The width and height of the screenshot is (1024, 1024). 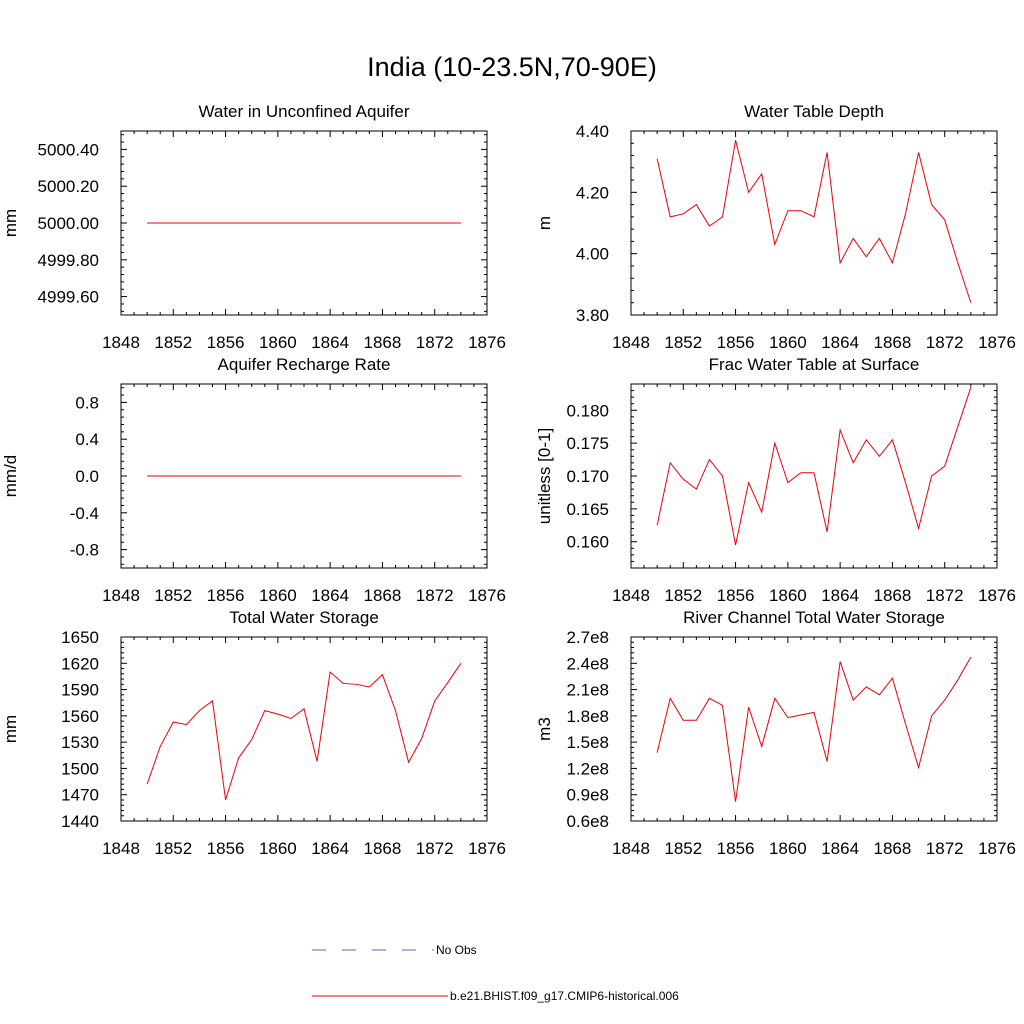 What do you see at coordinates (80, 690) in the screenshot?
I see `y-tick-label: 1590` at bounding box center [80, 690].